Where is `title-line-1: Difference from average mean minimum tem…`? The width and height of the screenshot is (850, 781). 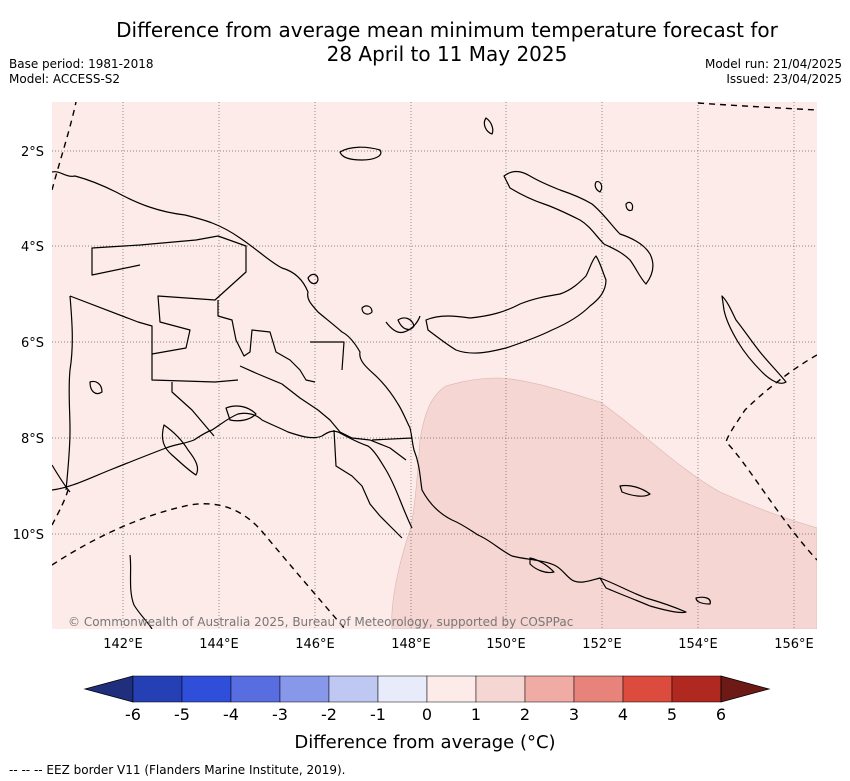 title-line-1: Difference from average mean minimum tem… is located at coordinates (447, 30).